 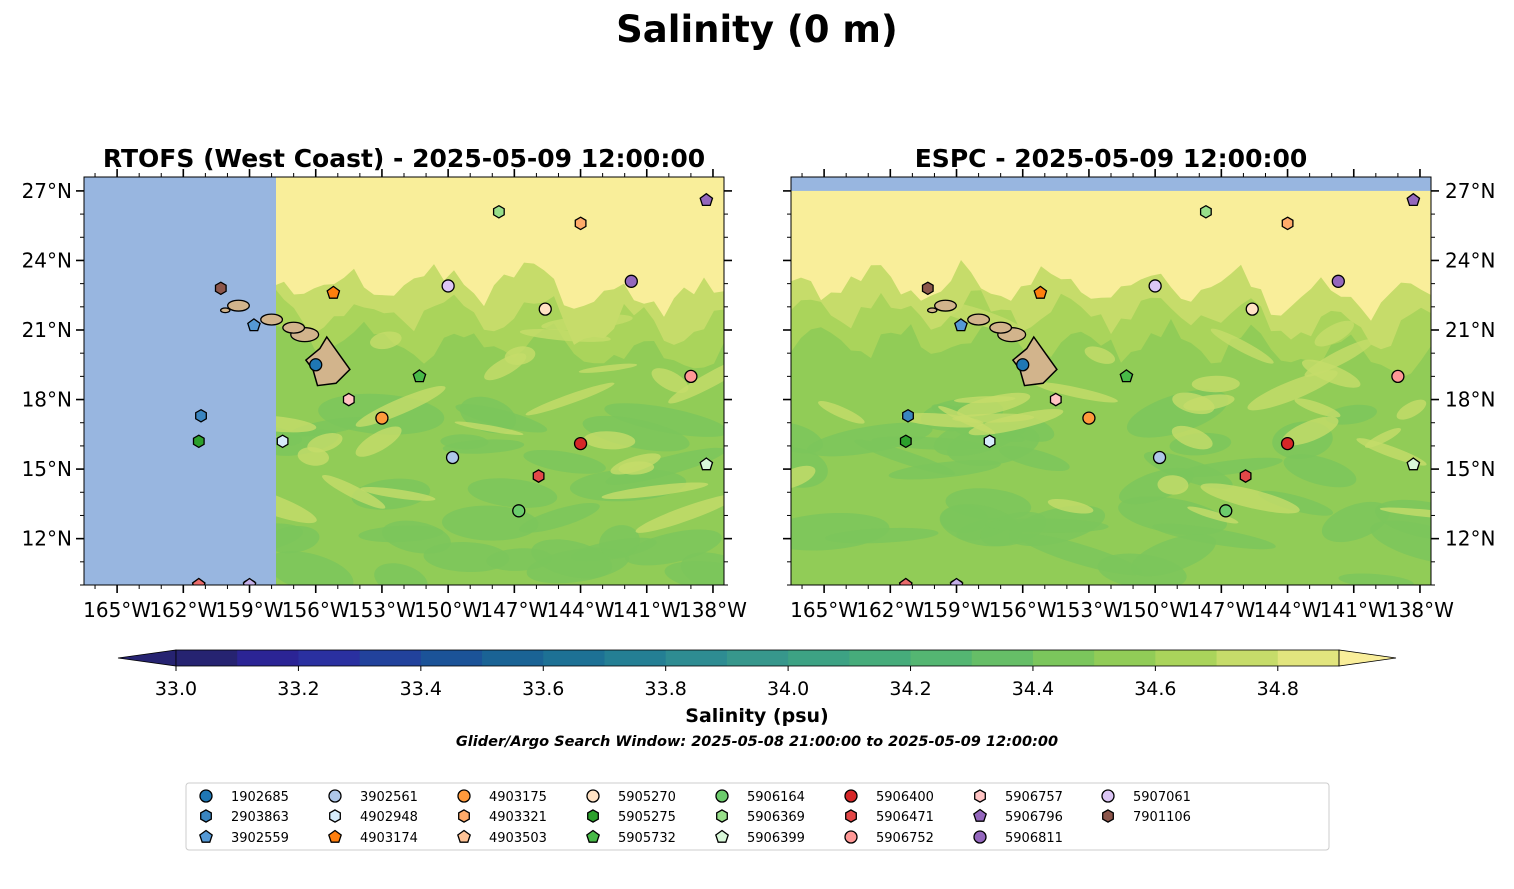 I want to click on colorbar-tick-label: 33.0, so click(x=176, y=689).